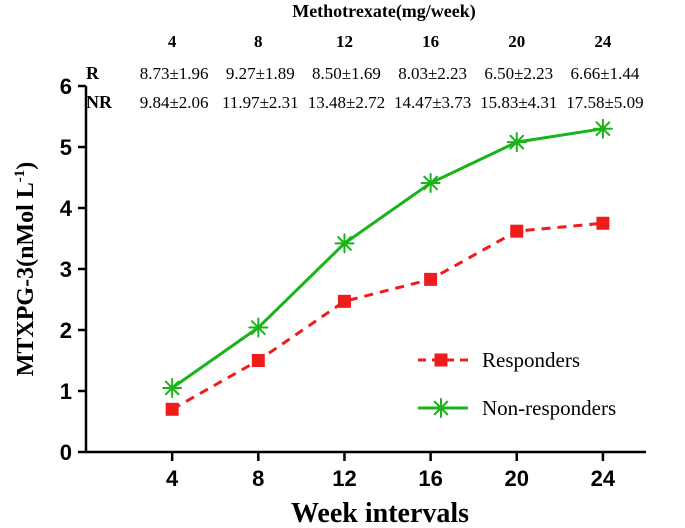 The height and width of the screenshot is (528, 685). Describe the element at coordinates (517, 384) in the screenshot. I see `legend: Responders Non-responders` at that location.